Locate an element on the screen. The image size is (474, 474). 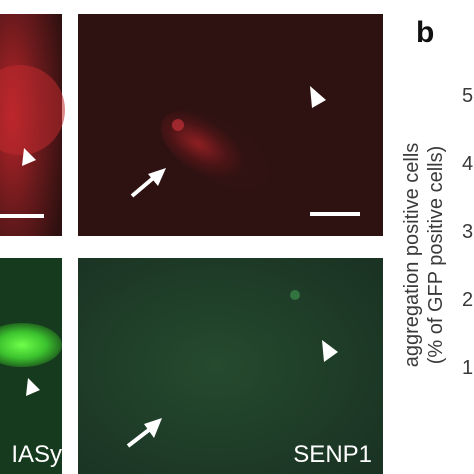
axis-label: (% of GFP positive cells) is located at coordinates (436, 255).